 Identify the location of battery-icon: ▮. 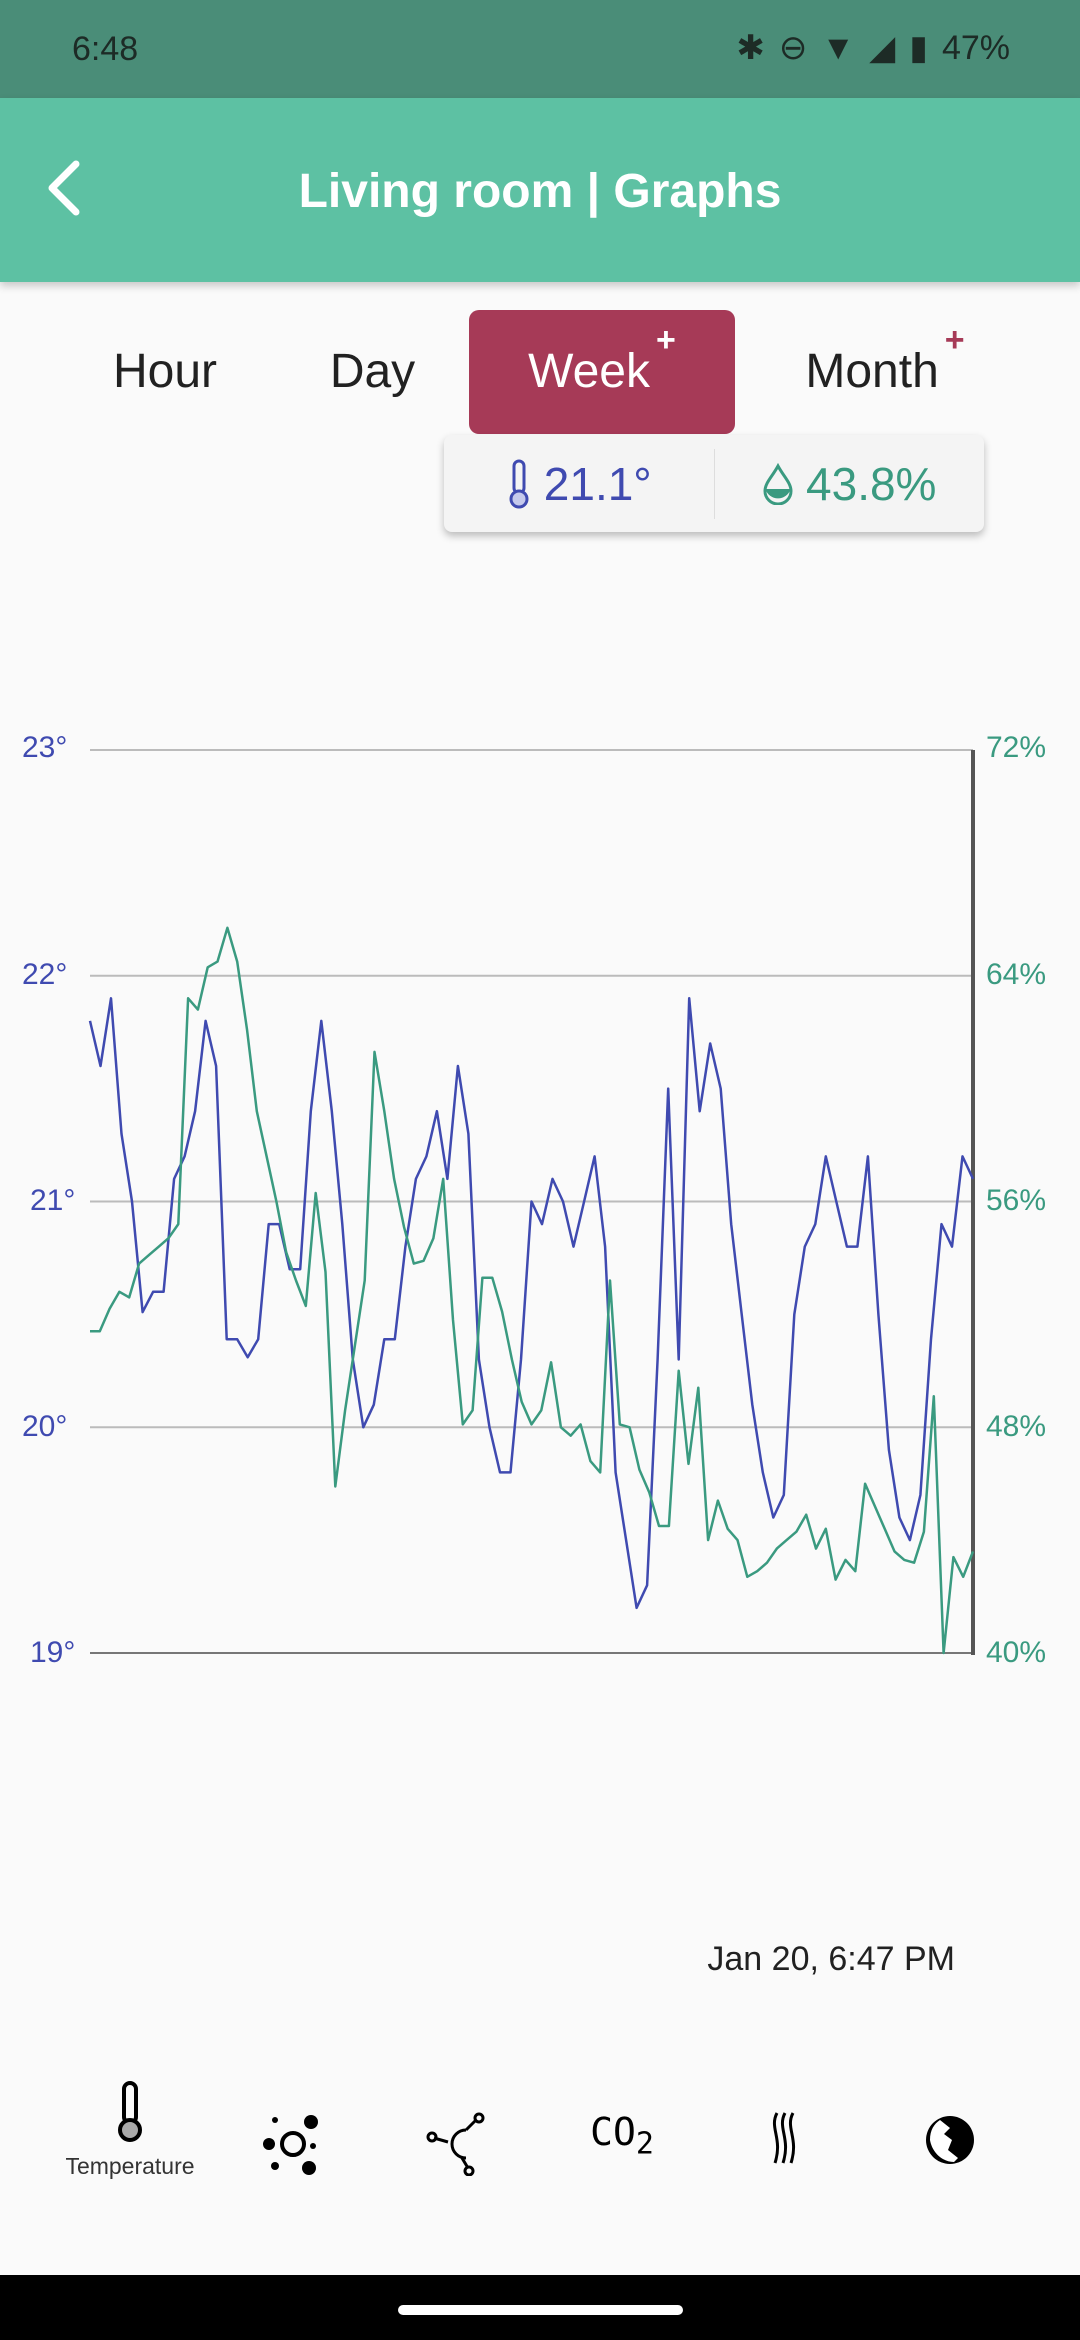
(918, 48).